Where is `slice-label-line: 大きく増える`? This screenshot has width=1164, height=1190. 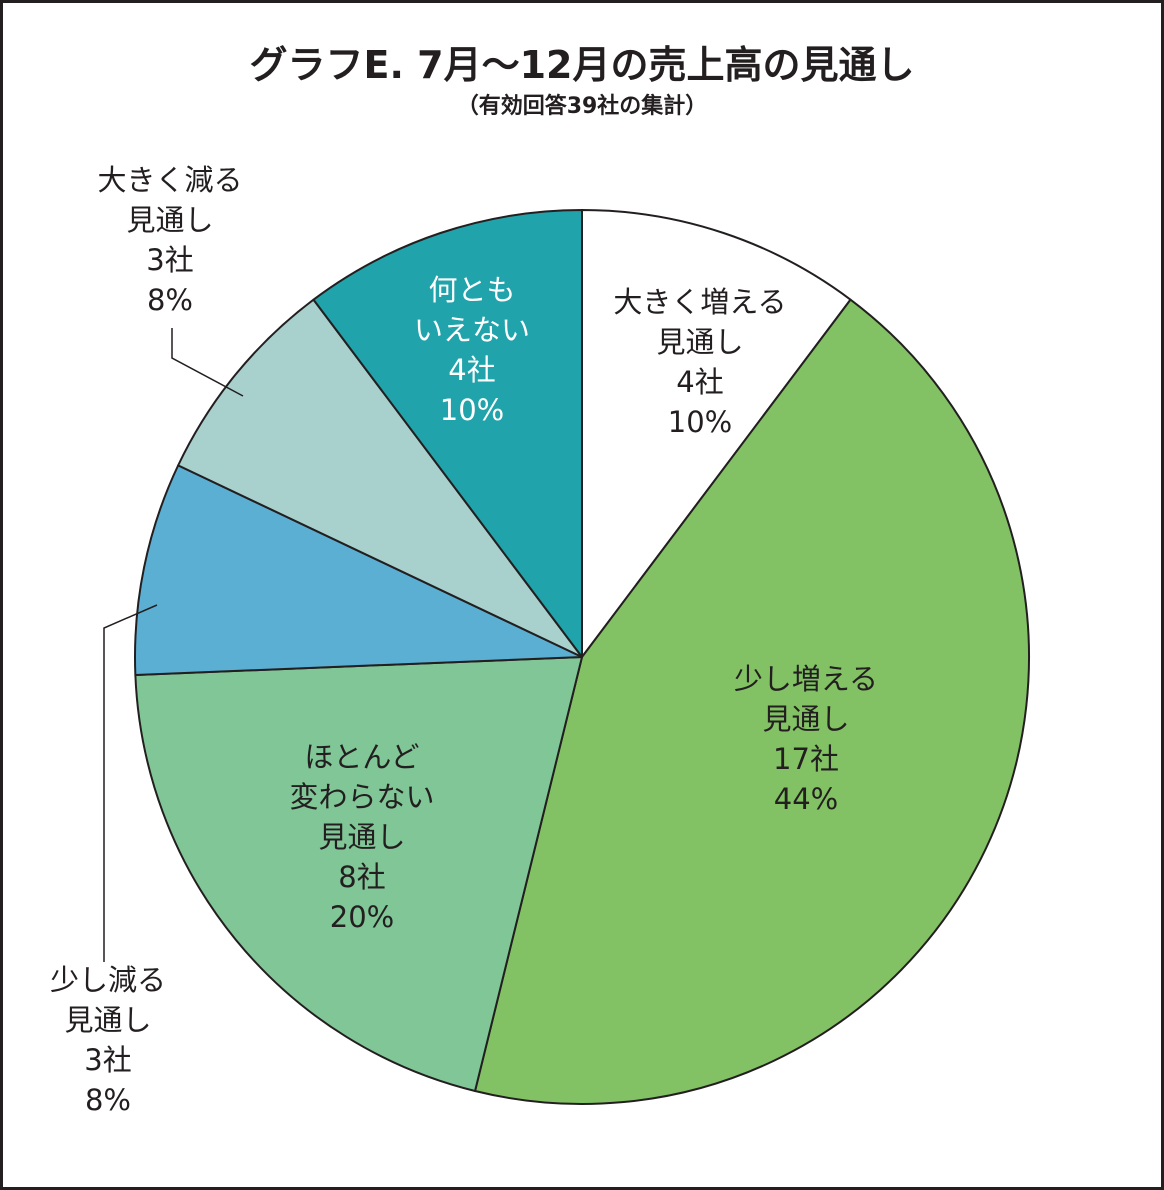 slice-label-line: 大きく増える is located at coordinates (699, 302).